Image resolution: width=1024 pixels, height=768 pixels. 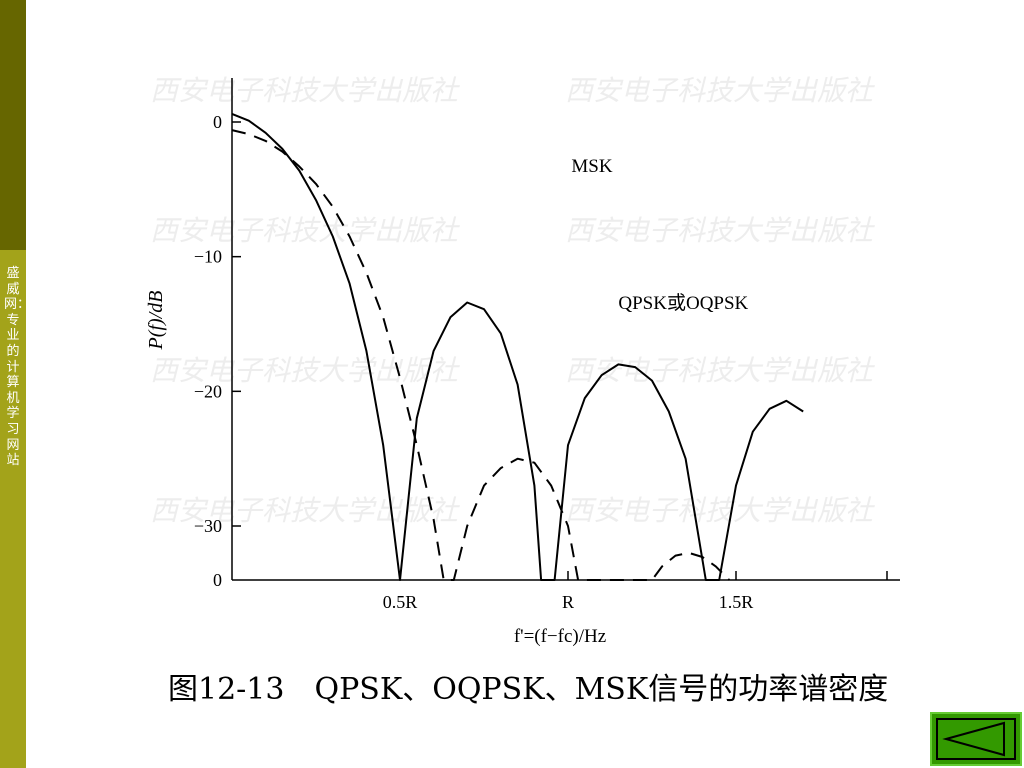 I want to click on y-tick-label: −20, so click(x=208, y=391).